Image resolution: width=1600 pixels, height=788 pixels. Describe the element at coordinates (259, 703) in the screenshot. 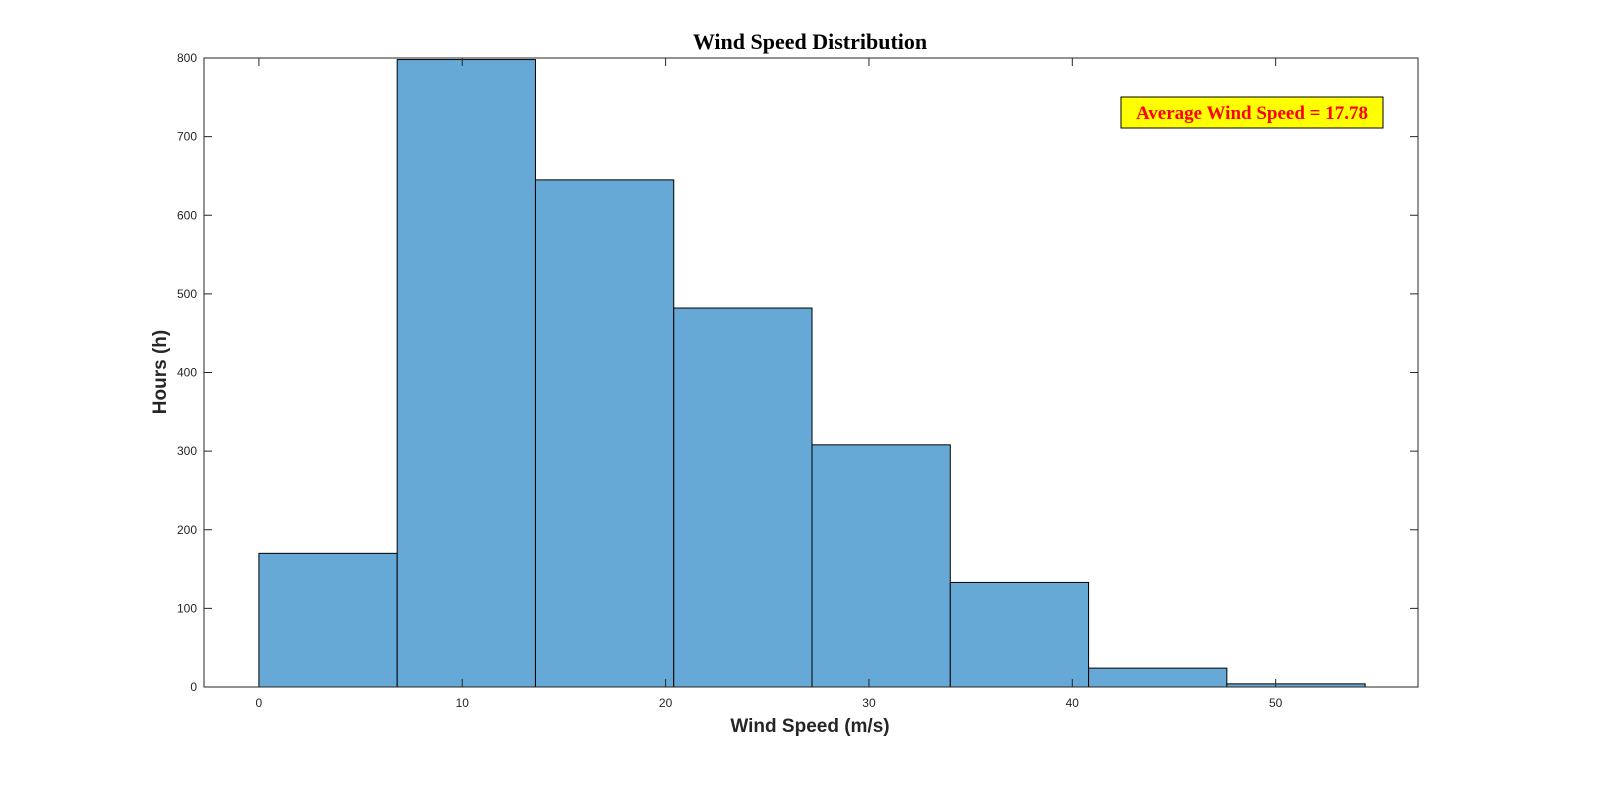

I see `x-tick-label: 0` at that location.